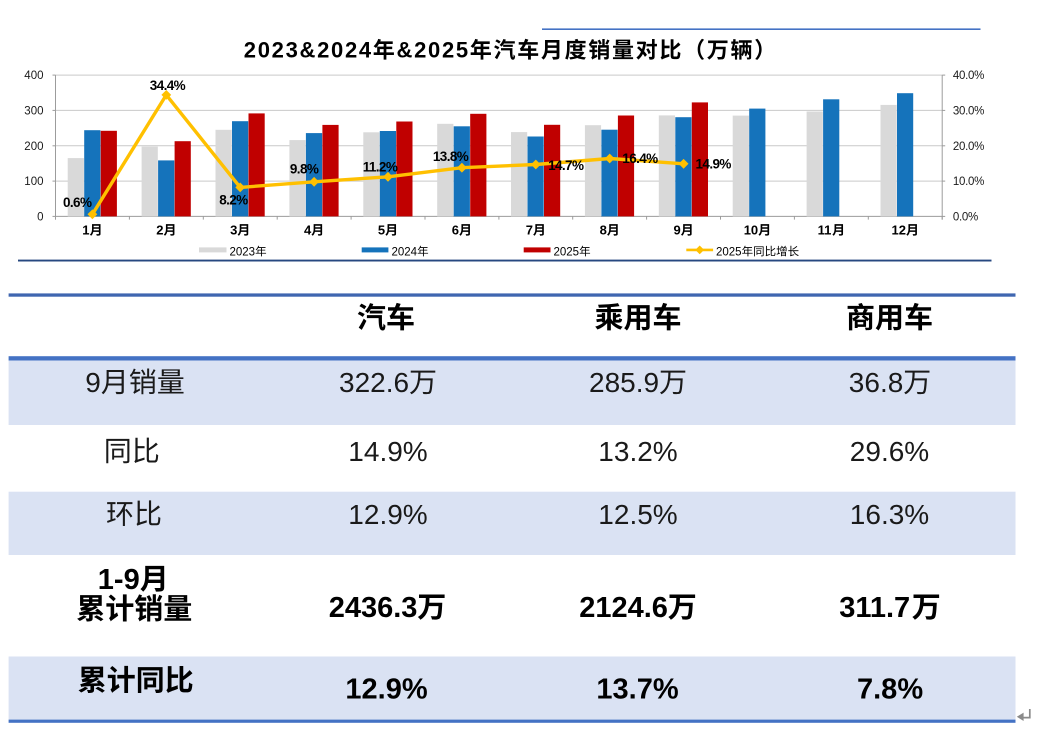  What do you see at coordinates (637, 514) in the screenshot?
I see `svg-text: 12.5%` at bounding box center [637, 514].